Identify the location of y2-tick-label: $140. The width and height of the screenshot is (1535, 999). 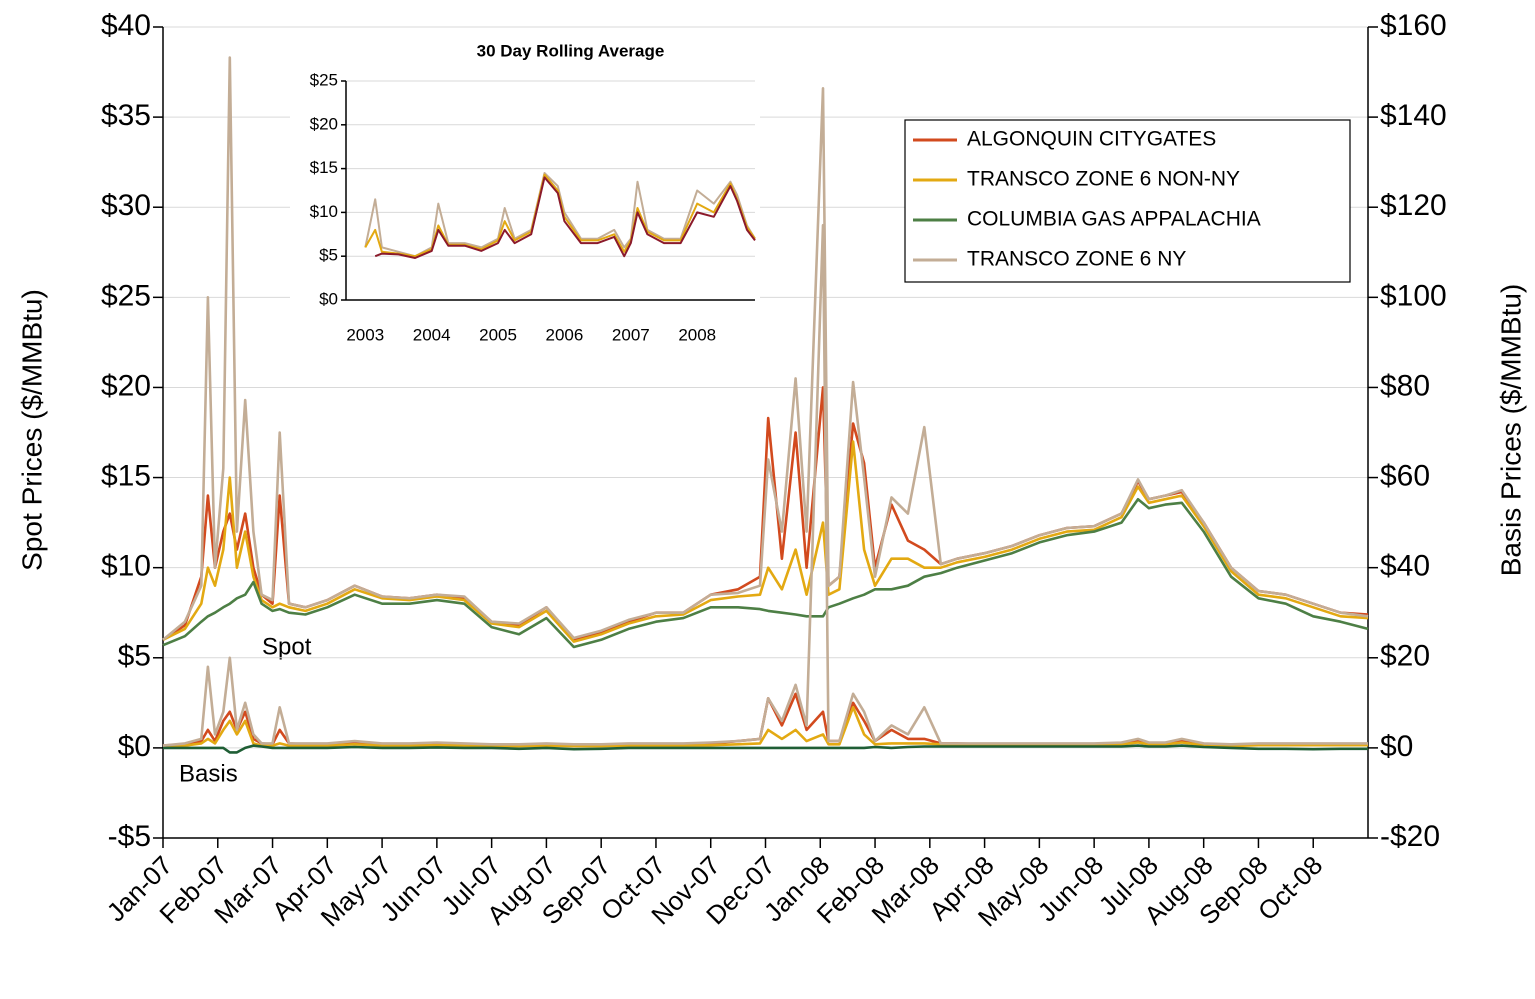
(1413, 115).